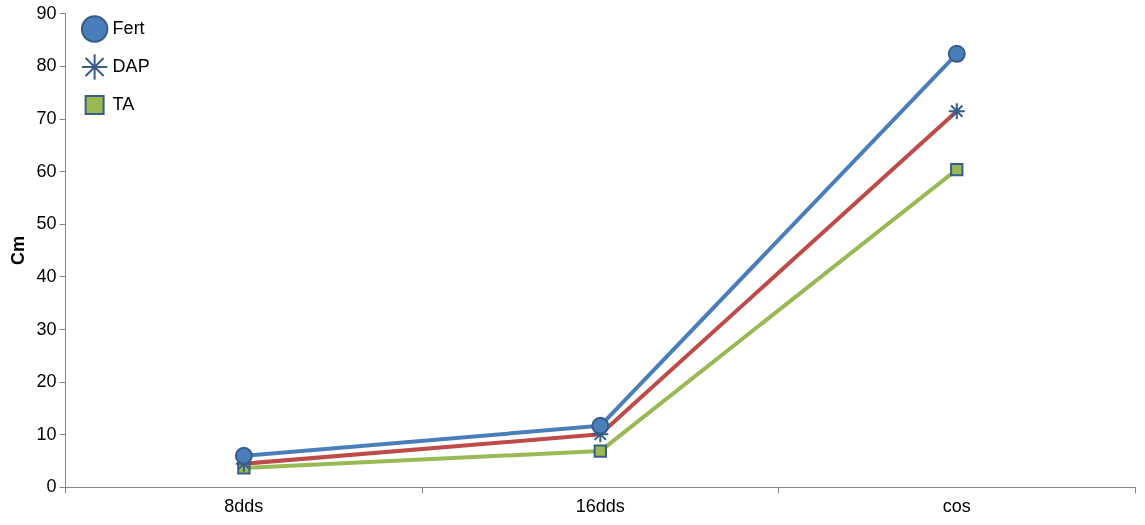 This screenshot has height=525, width=1145. What do you see at coordinates (46, 328) in the screenshot?
I see `y-tick-label: 30` at bounding box center [46, 328].